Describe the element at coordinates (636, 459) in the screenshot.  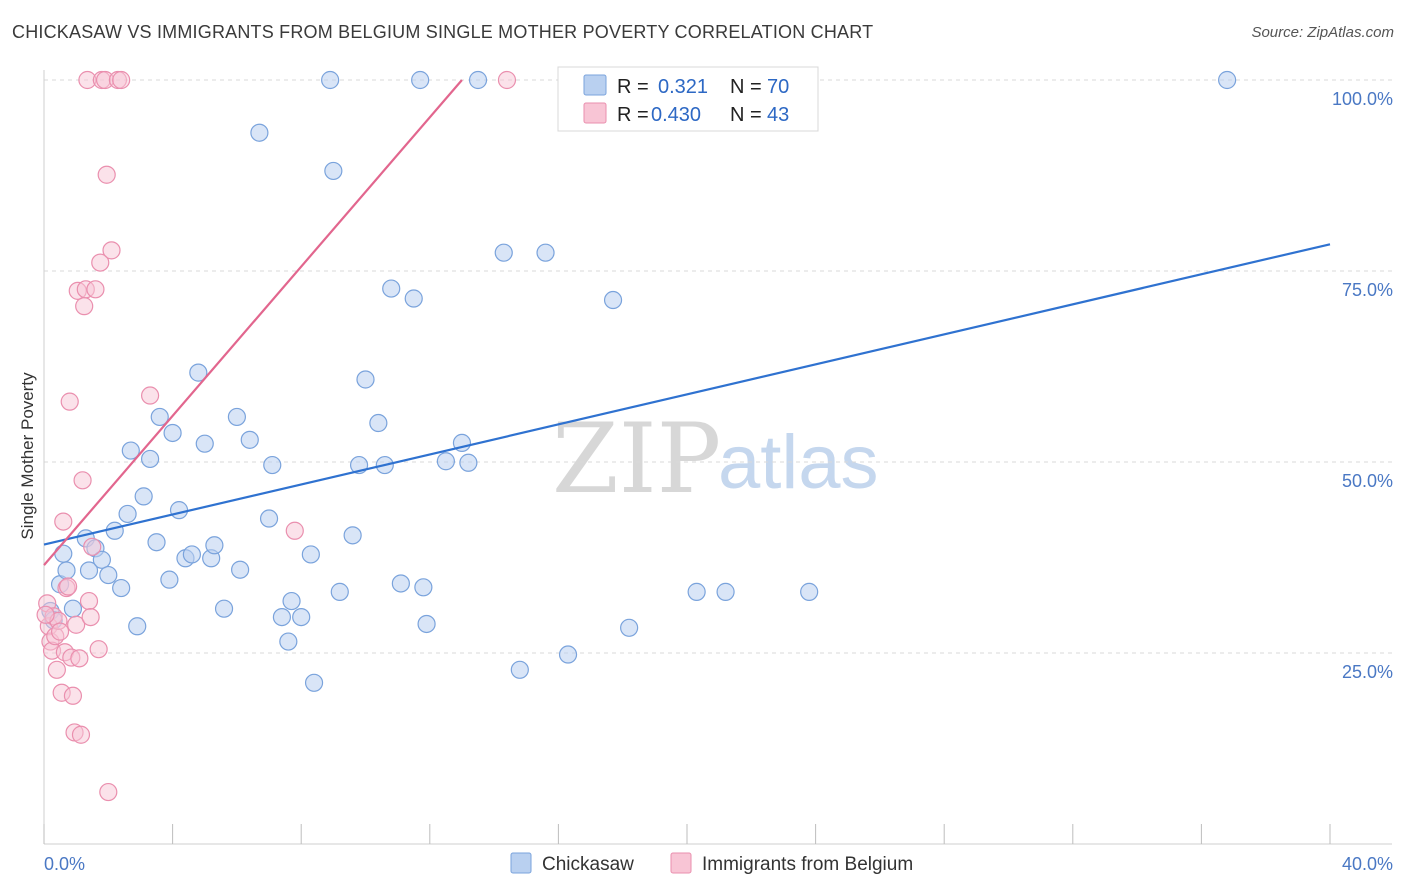
I see `watermark-zip: ZIP` at that location.